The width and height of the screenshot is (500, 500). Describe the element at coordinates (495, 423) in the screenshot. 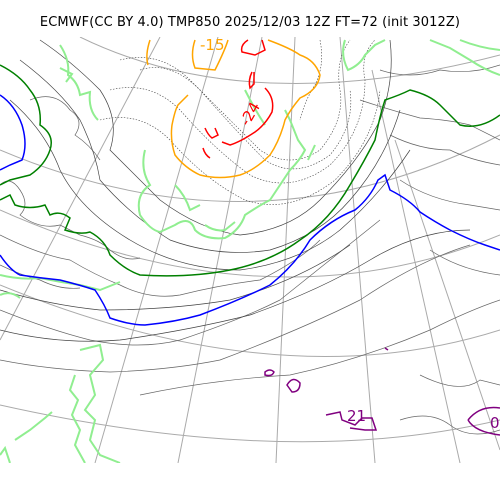

I see `label-zero: 0` at that location.